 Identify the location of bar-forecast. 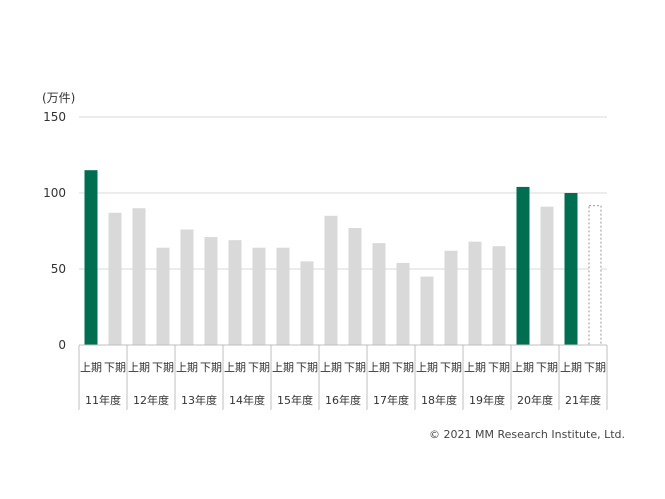
(595, 275).